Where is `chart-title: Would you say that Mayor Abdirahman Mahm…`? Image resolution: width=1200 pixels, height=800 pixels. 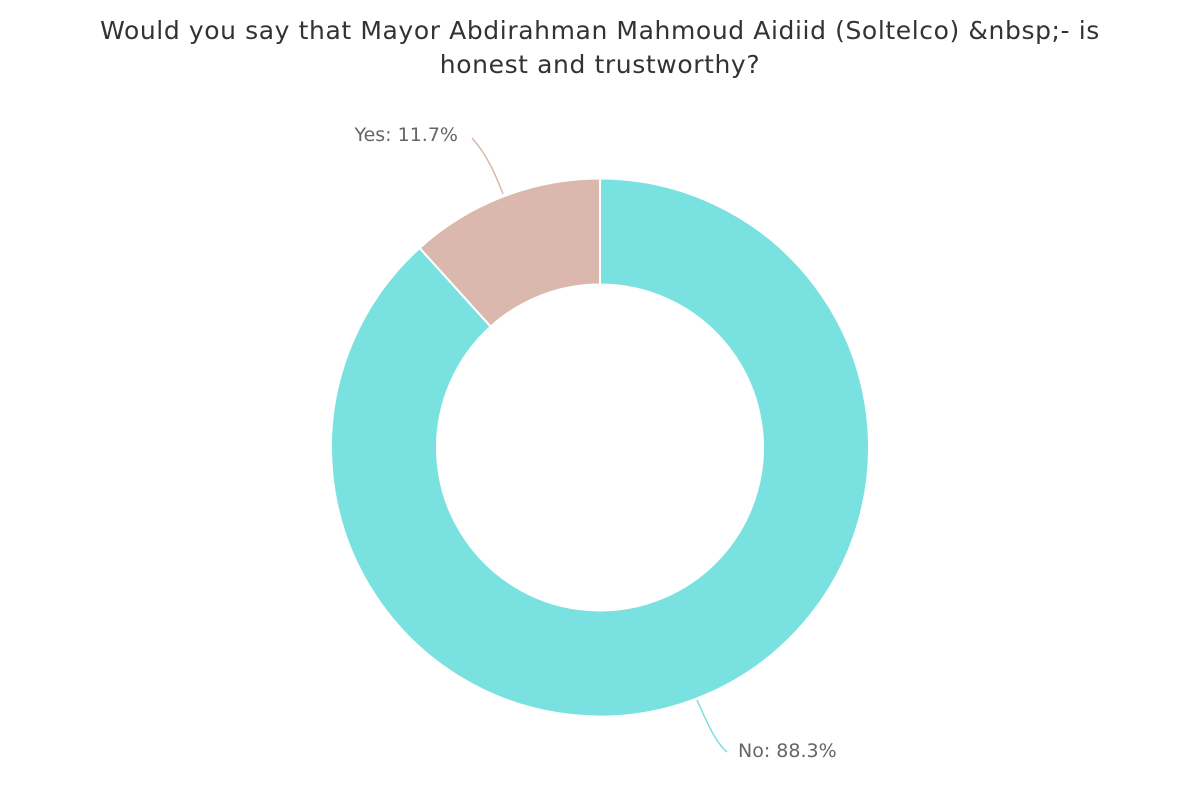 chart-title: Would you say that Mayor Abdirahman Mahm… is located at coordinates (600, 47).